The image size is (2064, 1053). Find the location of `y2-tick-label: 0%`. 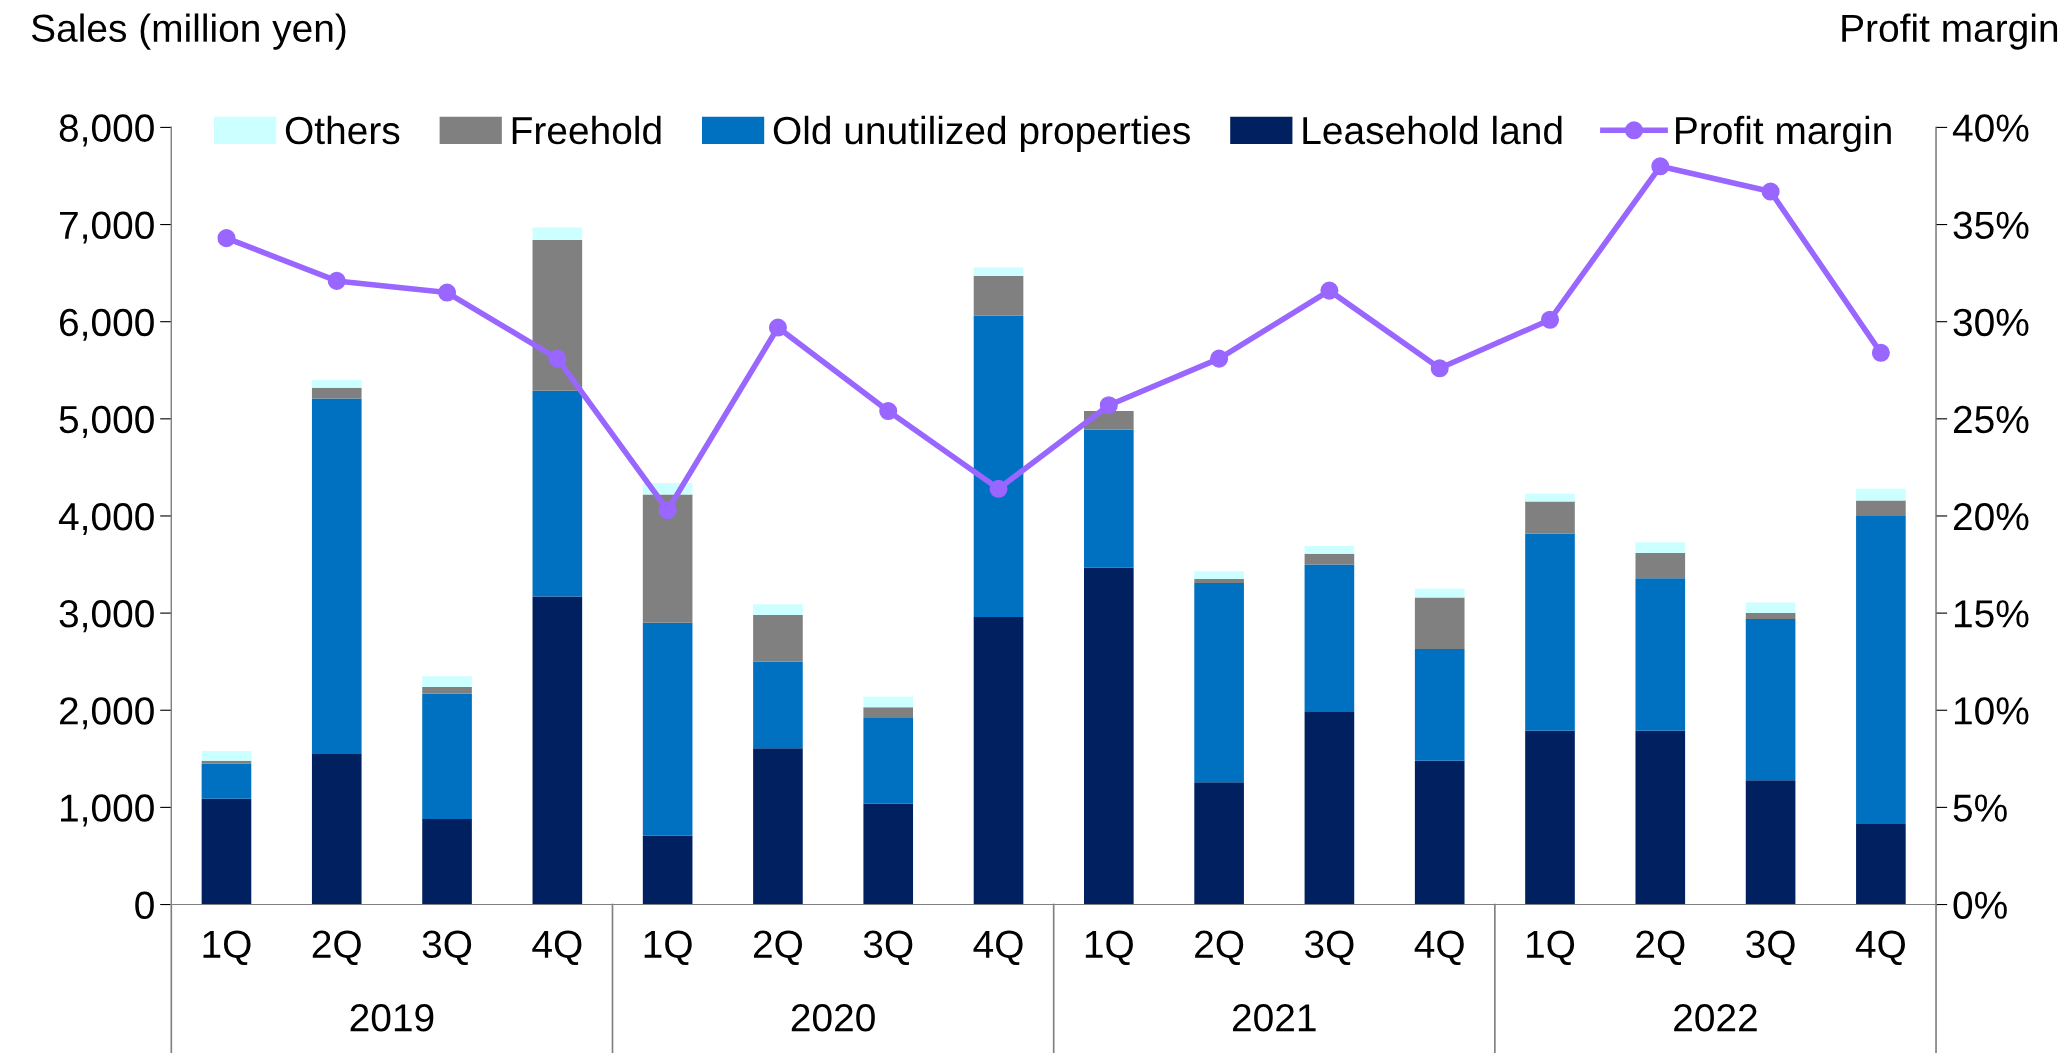

y2-tick-label: 0% is located at coordinates (1980, 905).